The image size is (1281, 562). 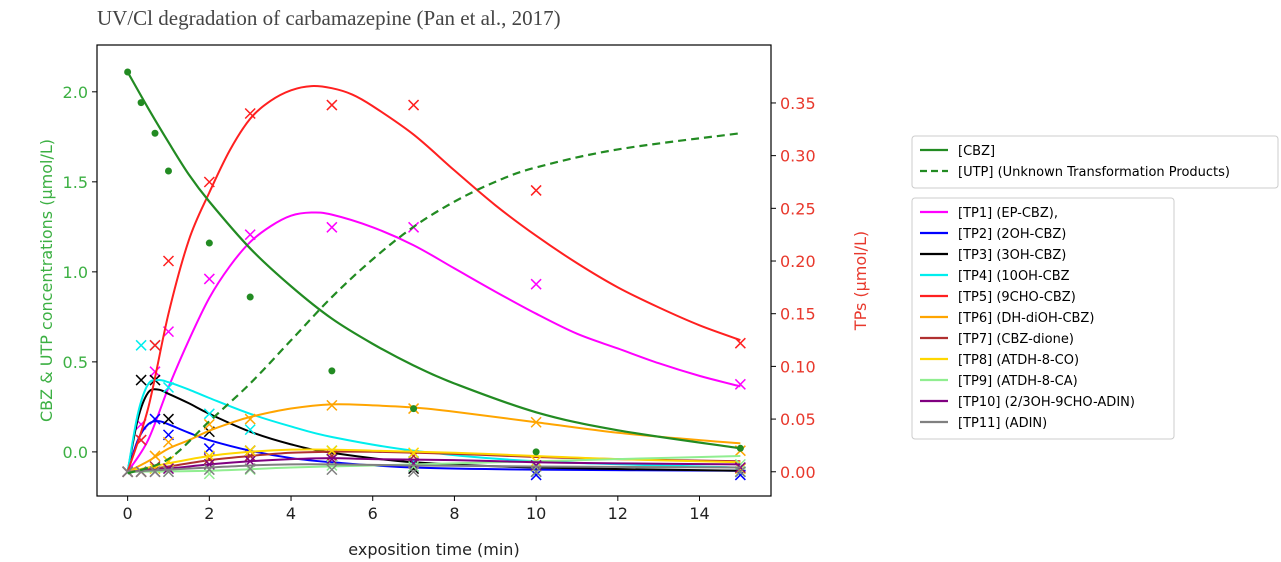 I want to click on y-right-tick-label: 0.35, so click(x=798, y=103).